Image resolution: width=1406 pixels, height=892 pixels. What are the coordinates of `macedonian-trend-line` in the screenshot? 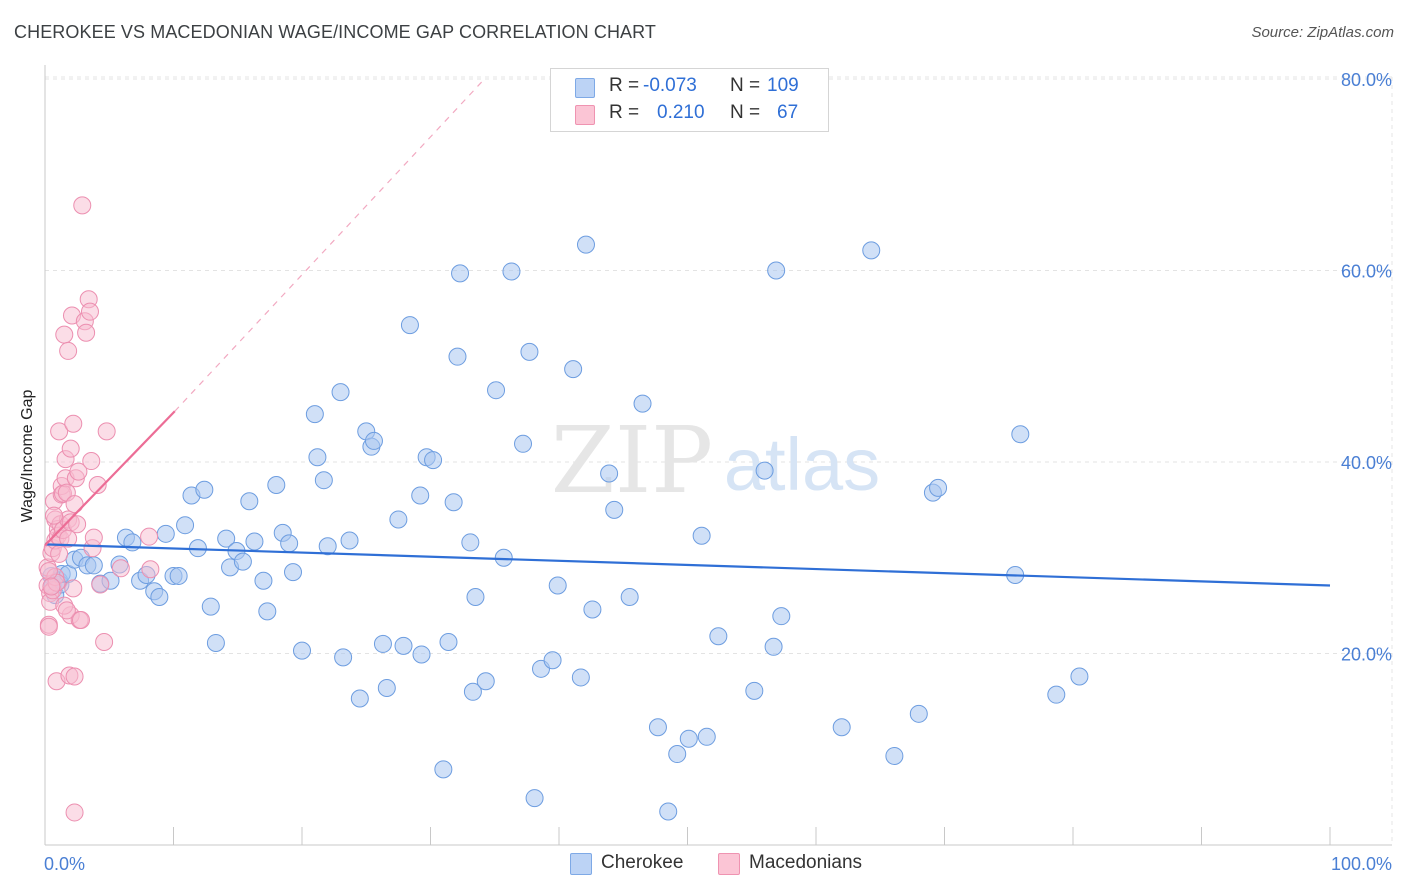 It's located at (110, 478).